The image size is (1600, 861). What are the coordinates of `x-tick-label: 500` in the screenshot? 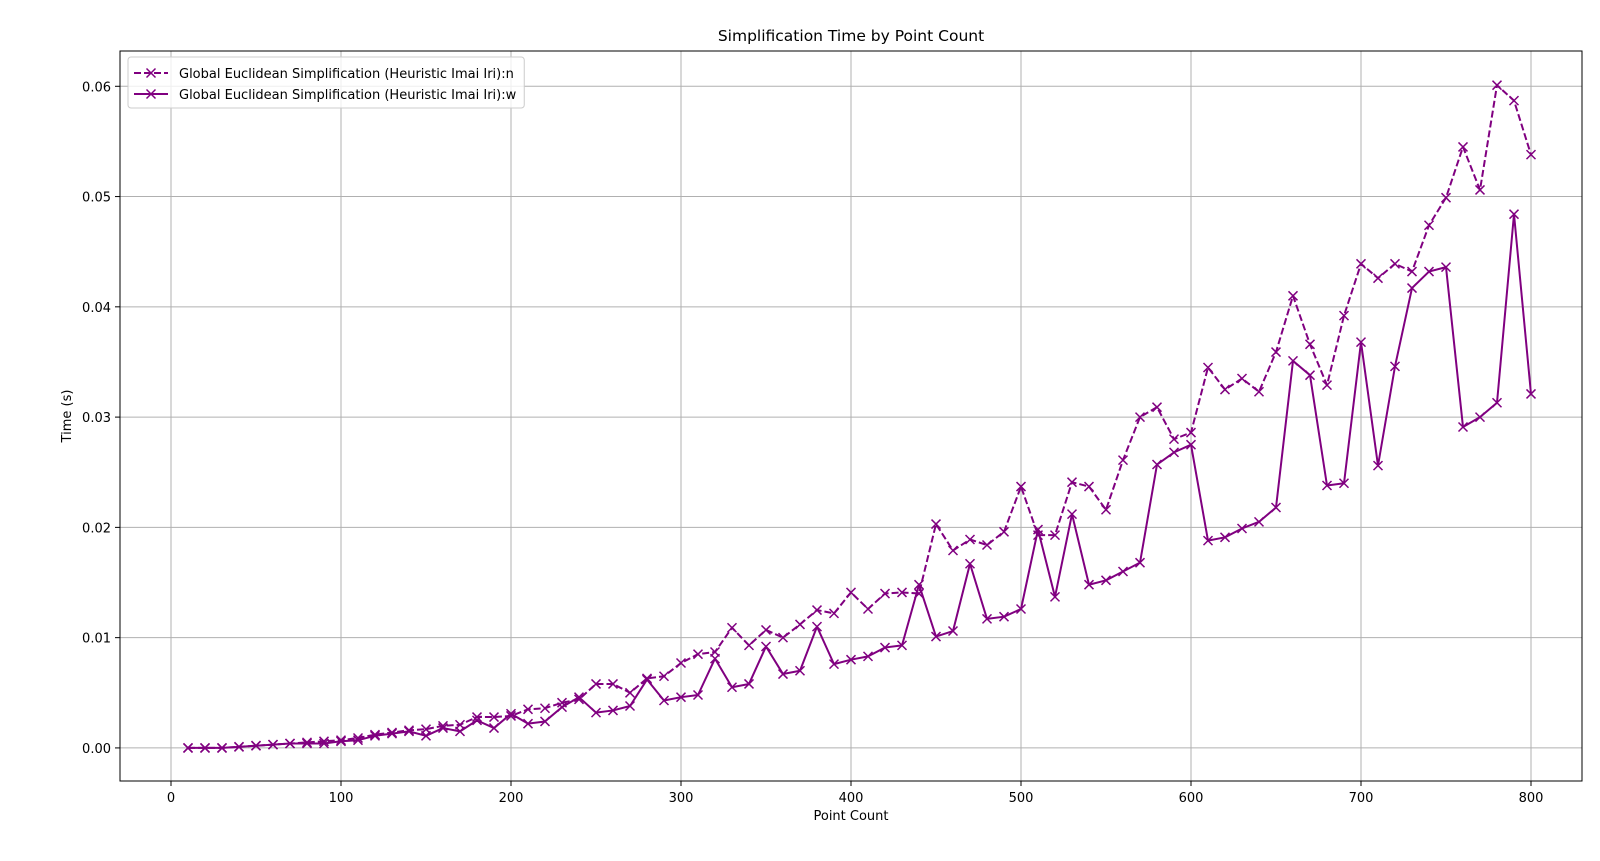 It's located at (1021, 798).